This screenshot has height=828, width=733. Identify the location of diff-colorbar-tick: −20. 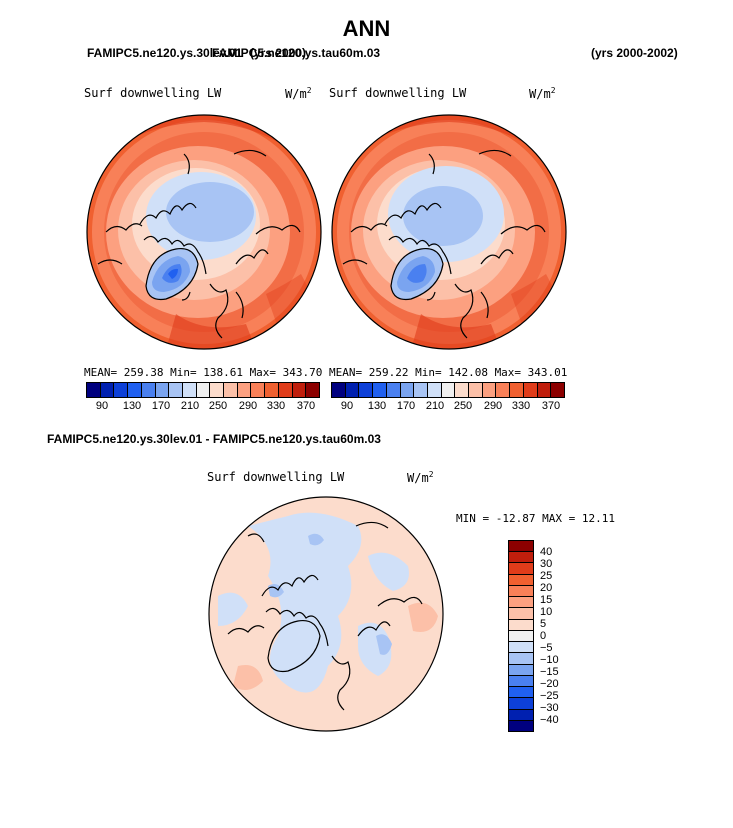
(549, 684).